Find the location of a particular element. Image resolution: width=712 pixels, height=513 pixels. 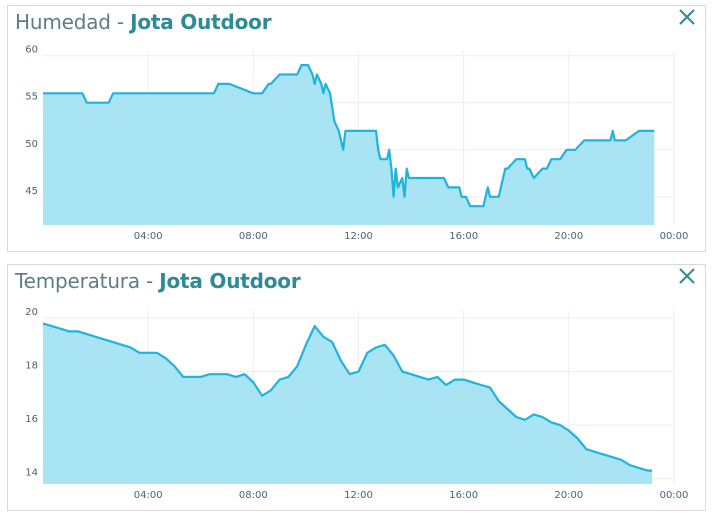

panel-title: Humedad - Jota Outdoor is located at coordinates (143, 22).